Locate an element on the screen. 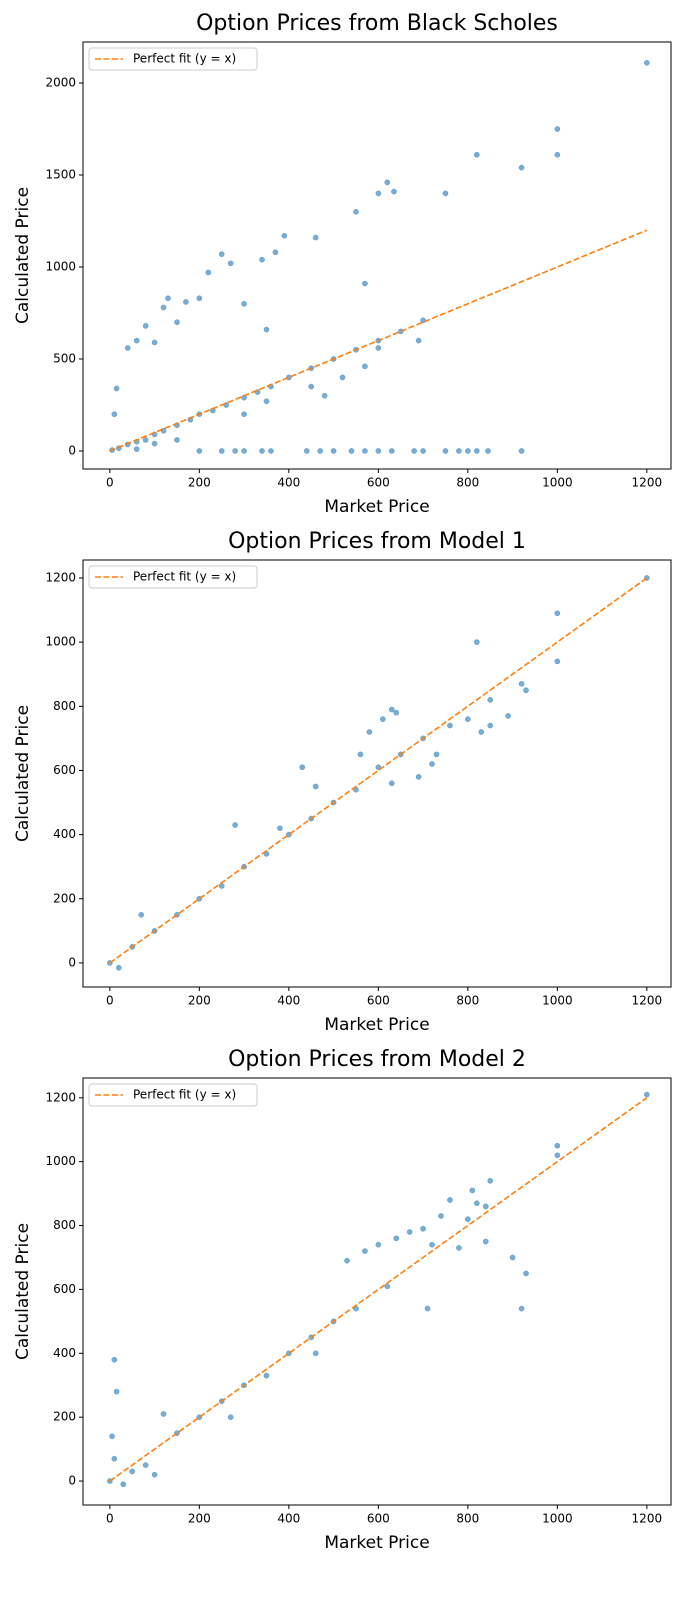  y-tick-label: 200 is located at coordinates (64, 1417).